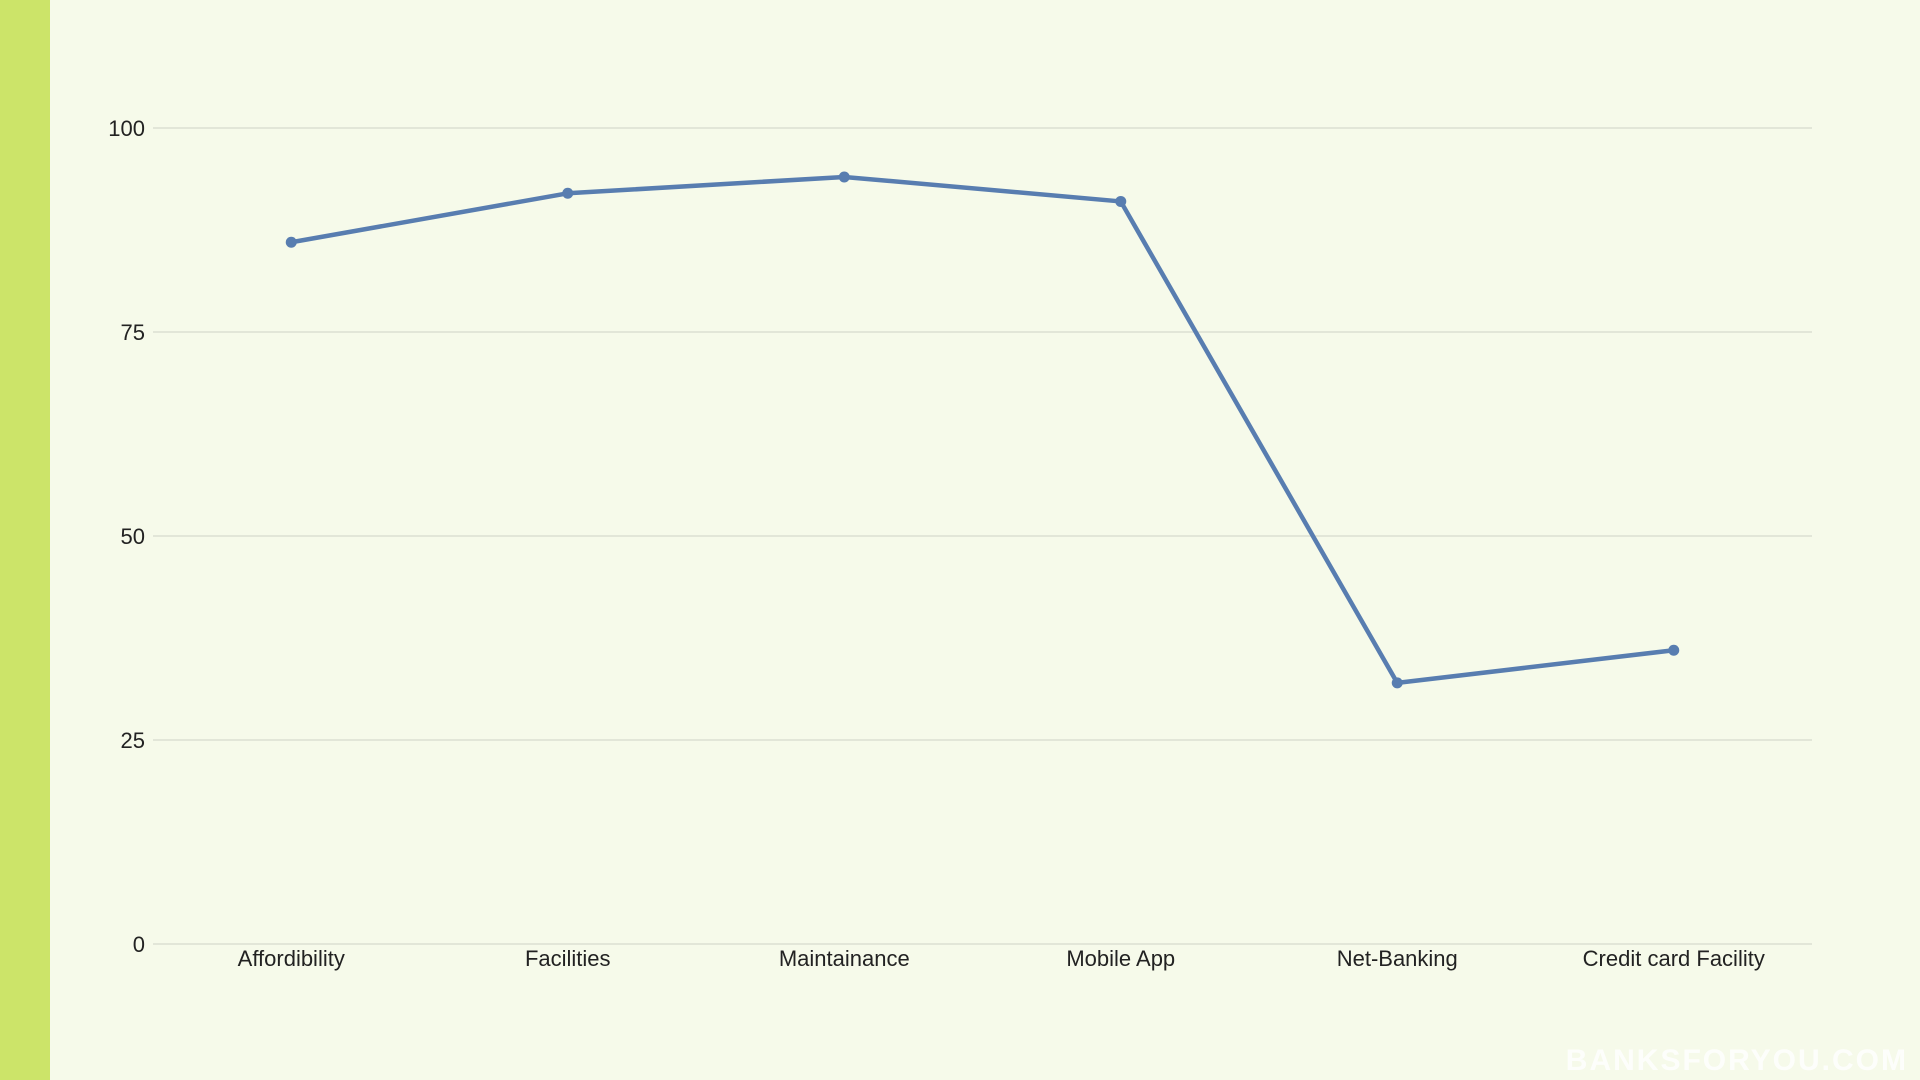 This screenshot has width=1920, height=1080. What do you see at coordinates (1121, 201) in the screenshot?
I see `data-point-mobile-app` at bounding box center [1121, 201].